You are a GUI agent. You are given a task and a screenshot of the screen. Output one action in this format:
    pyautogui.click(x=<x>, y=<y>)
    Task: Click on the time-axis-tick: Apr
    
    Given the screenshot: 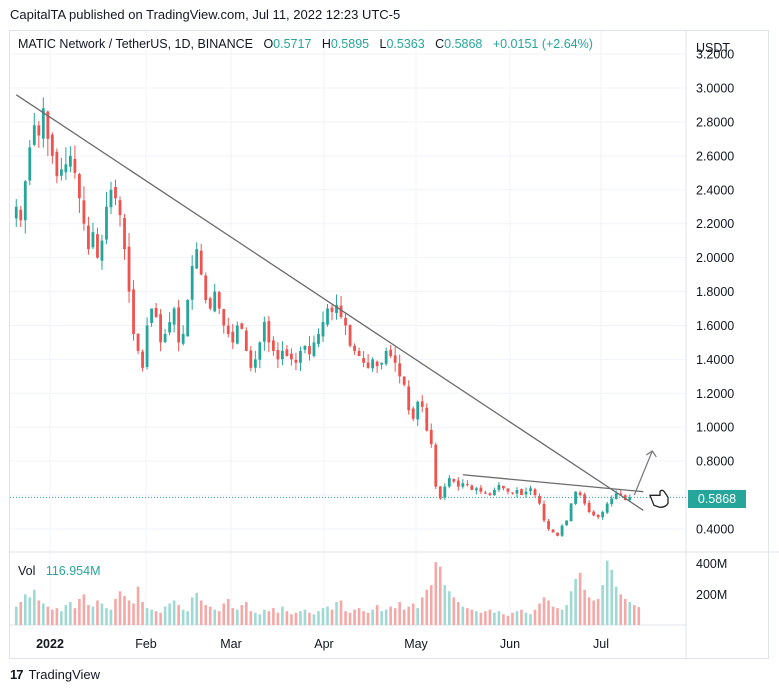 What is the action you would take?
    pyautogui.click(x=323, y=644)
    